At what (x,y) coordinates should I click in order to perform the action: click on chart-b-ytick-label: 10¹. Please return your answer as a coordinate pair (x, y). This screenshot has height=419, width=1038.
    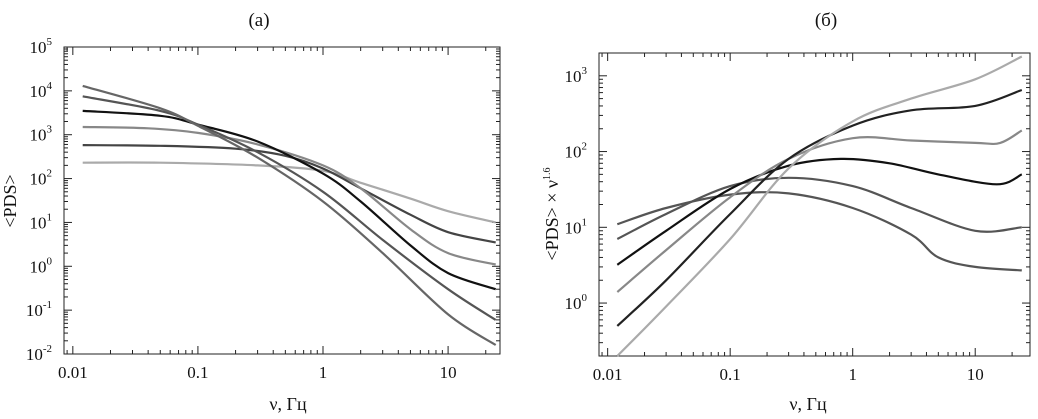
    Looking at the image, I should click on (576, 226).